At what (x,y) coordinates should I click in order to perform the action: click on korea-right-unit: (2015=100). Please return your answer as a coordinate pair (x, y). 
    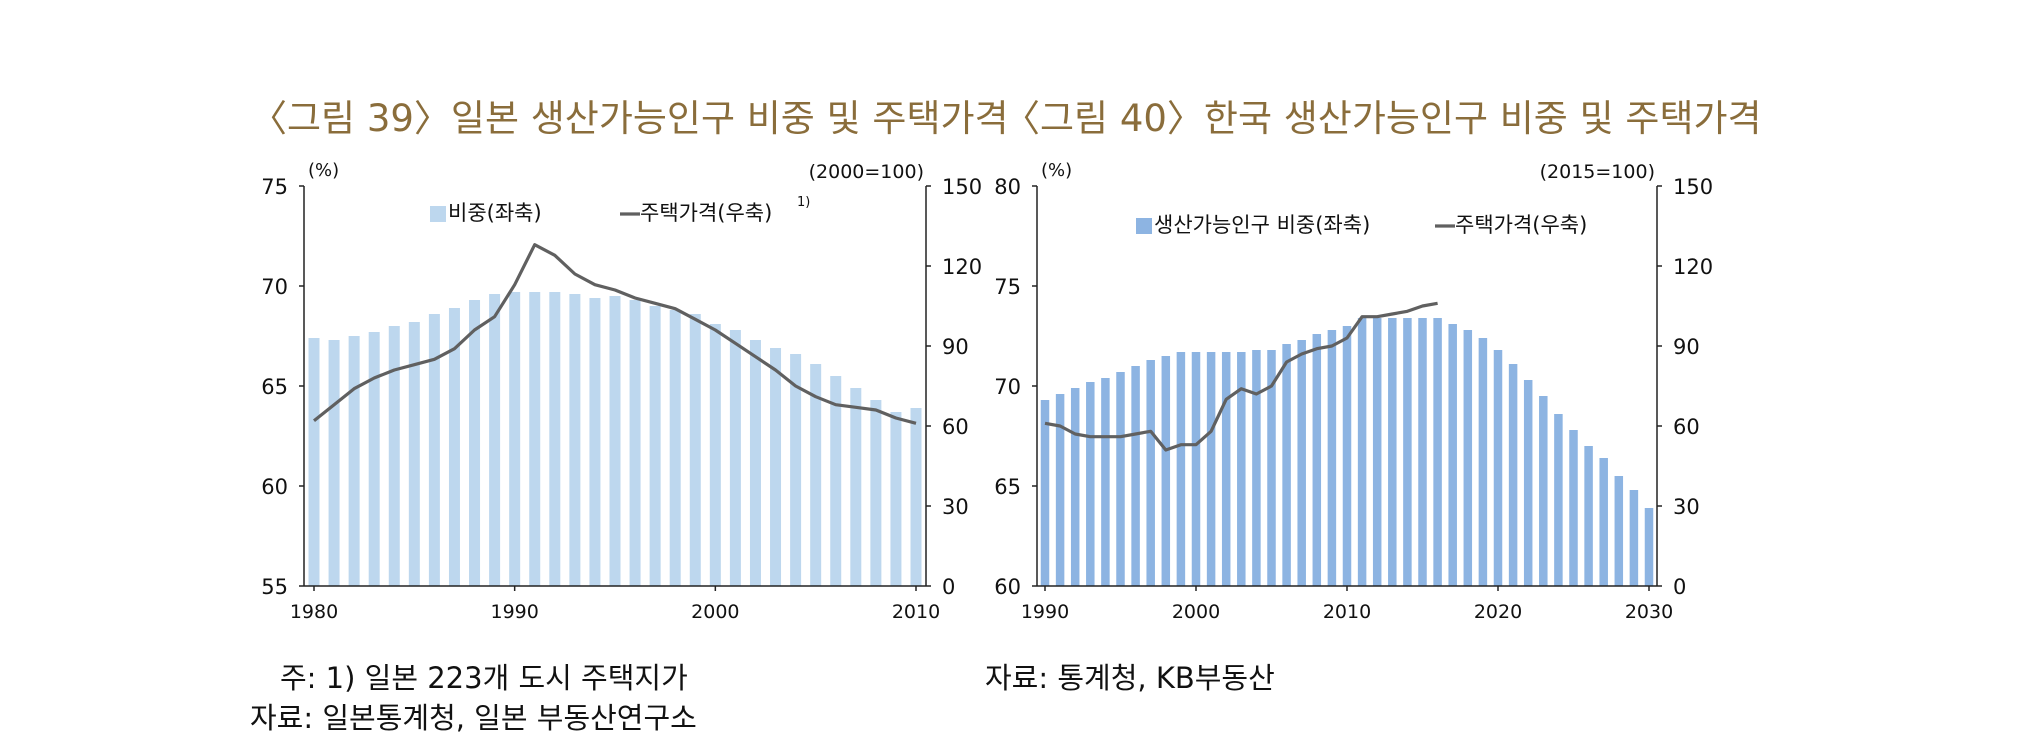
    Looking at the image, I should click on (1597, 172).